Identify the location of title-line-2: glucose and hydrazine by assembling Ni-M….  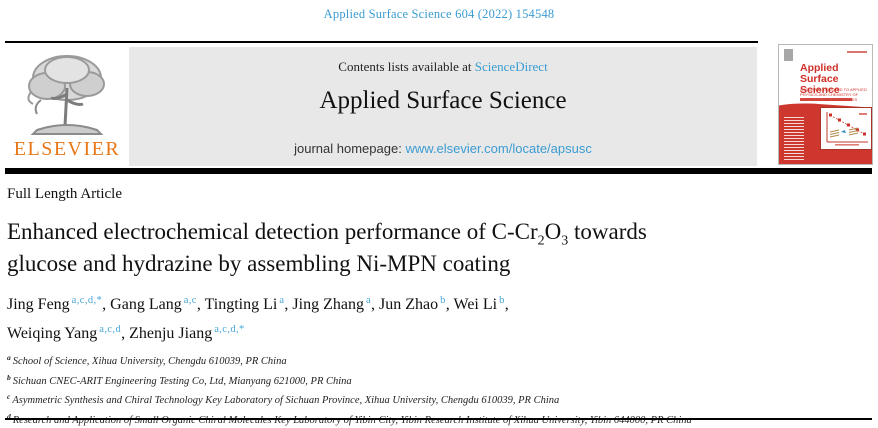
(258, 263).